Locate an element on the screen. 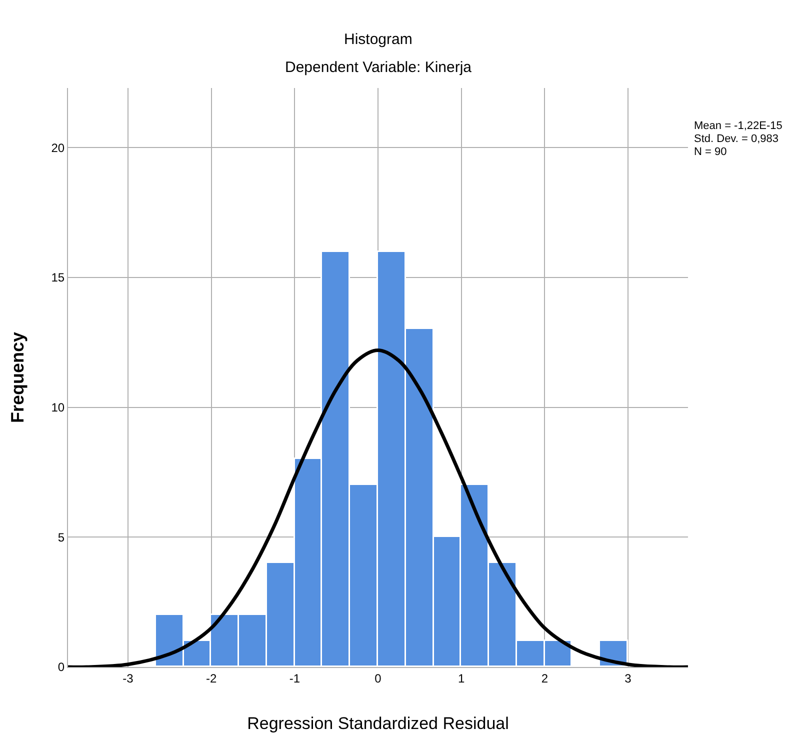  y-axis-title: Frequency is located at coordinates (17, 378).